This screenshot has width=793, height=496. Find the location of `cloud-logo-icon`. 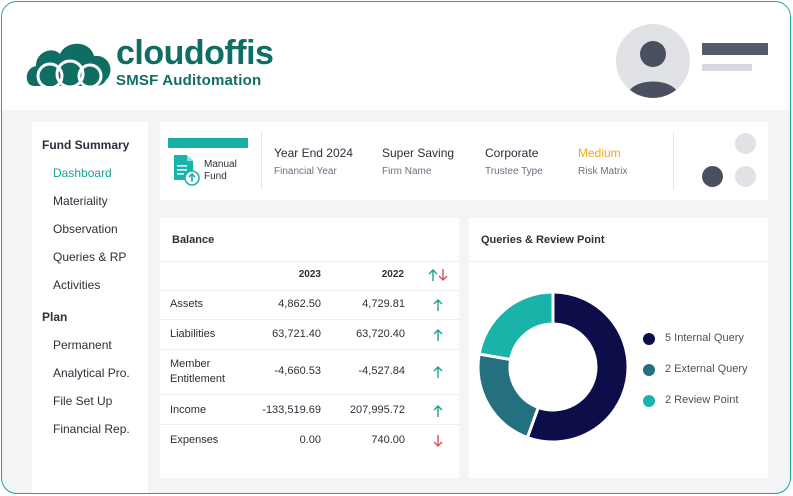

cloud-logo-icon is located at coordinates (68, 66).